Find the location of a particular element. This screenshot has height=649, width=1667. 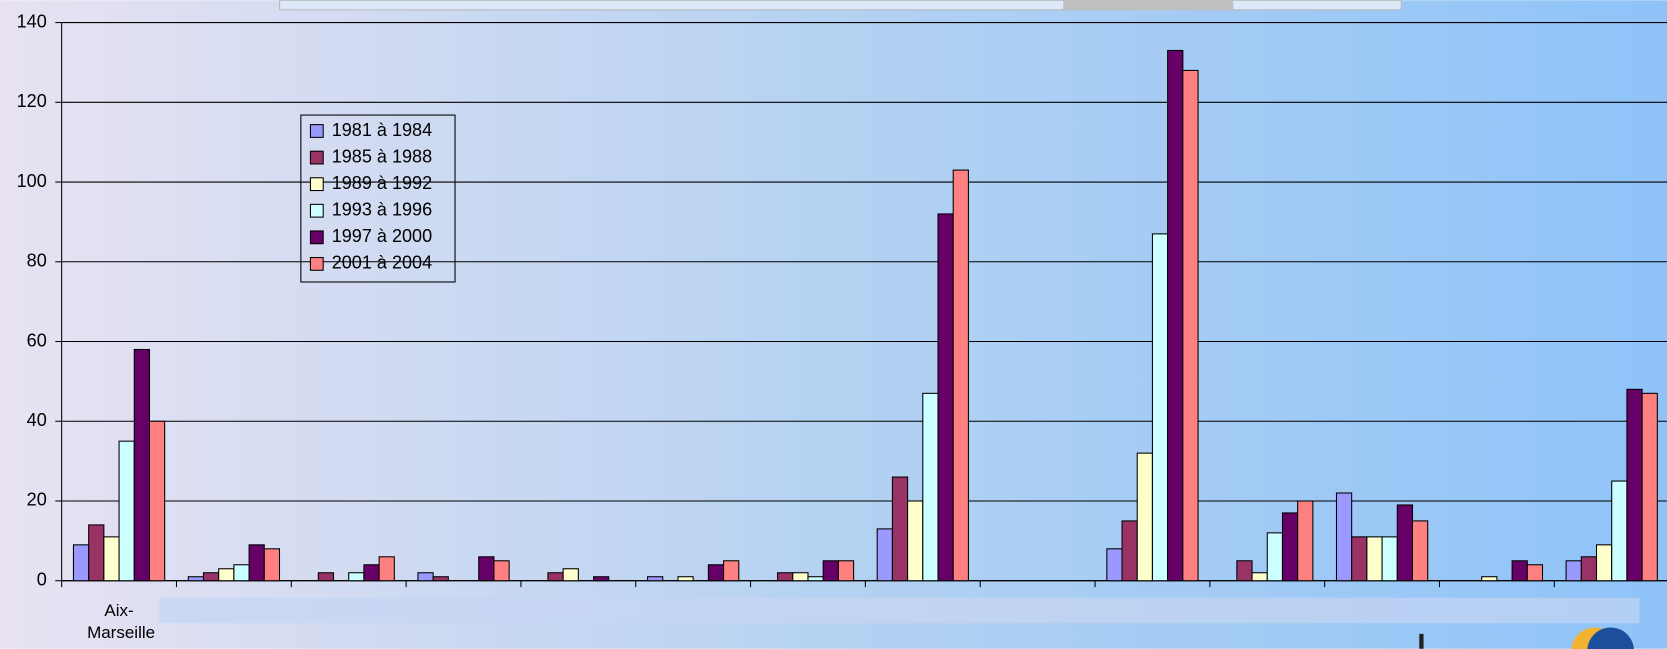

image-strip is located at coordinates (899, 610).